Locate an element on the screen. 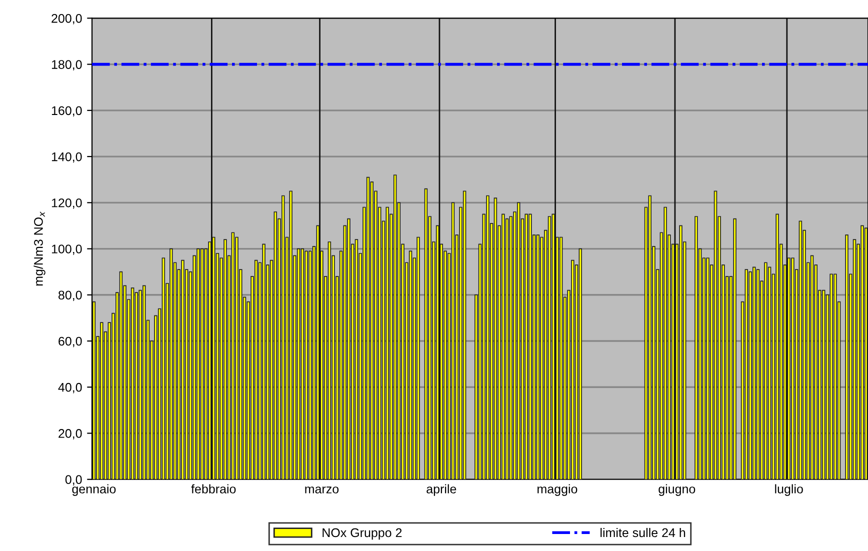  legend-label: limite sulle 24 h is located at coordinates (643, 533).